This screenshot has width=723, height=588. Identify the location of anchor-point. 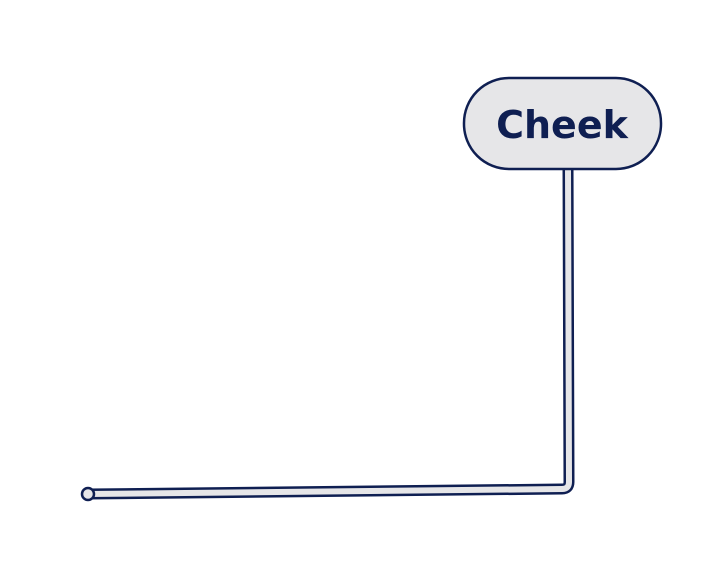
(88, 494).